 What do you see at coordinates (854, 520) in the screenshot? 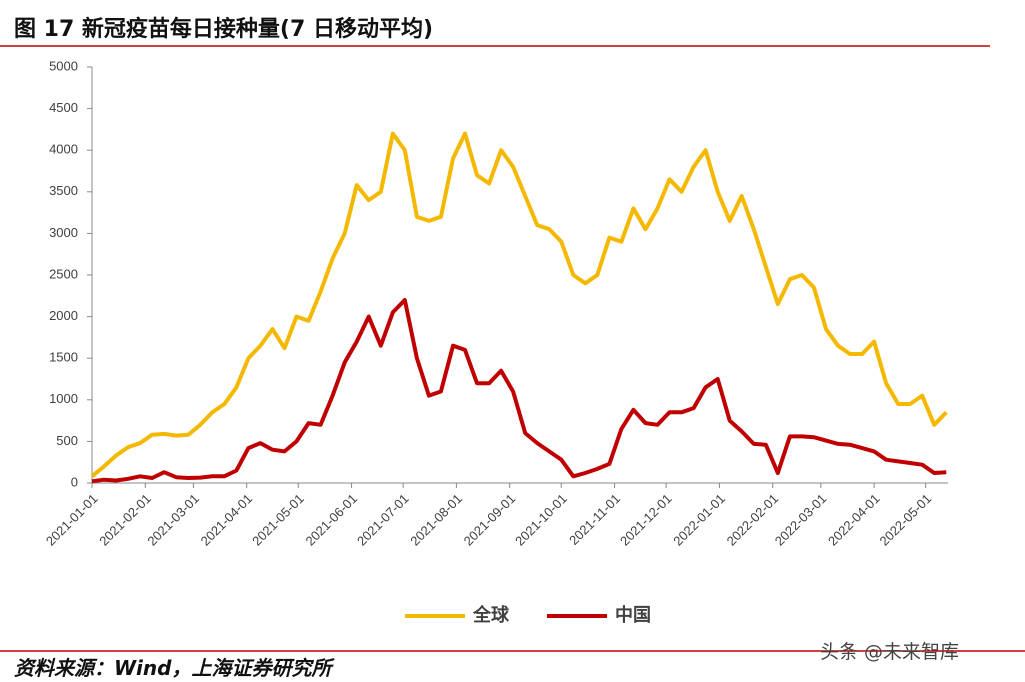
I see `x-tick-label: 2022-04-01` at bounding box center [854, 520].